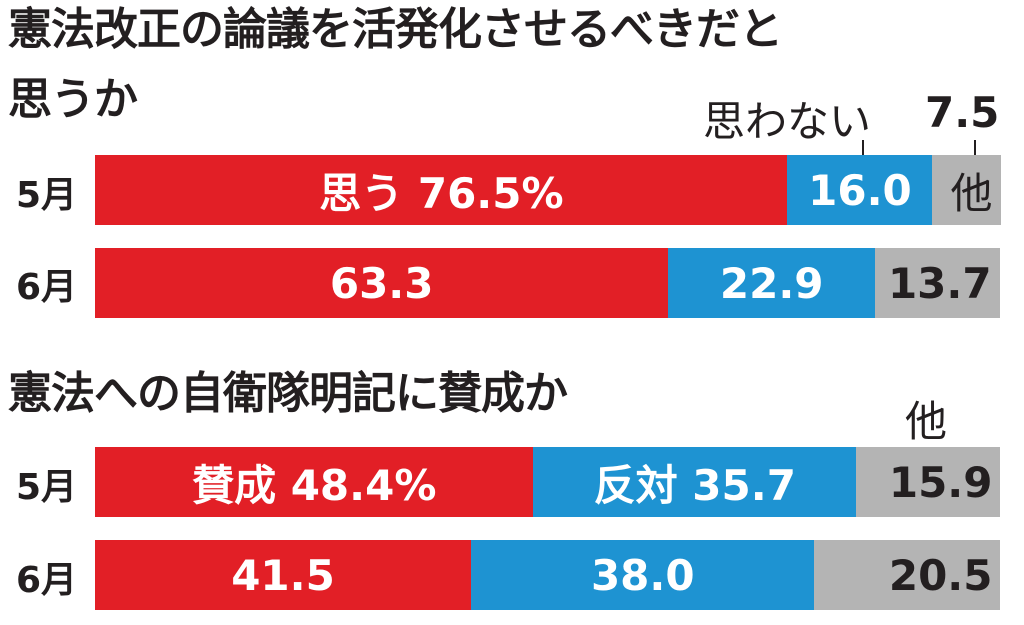  What do you see at coordinates (47, 287) in the screenshot?
I see `chart1-month-6: 6月` at bounding box center [47, 287].